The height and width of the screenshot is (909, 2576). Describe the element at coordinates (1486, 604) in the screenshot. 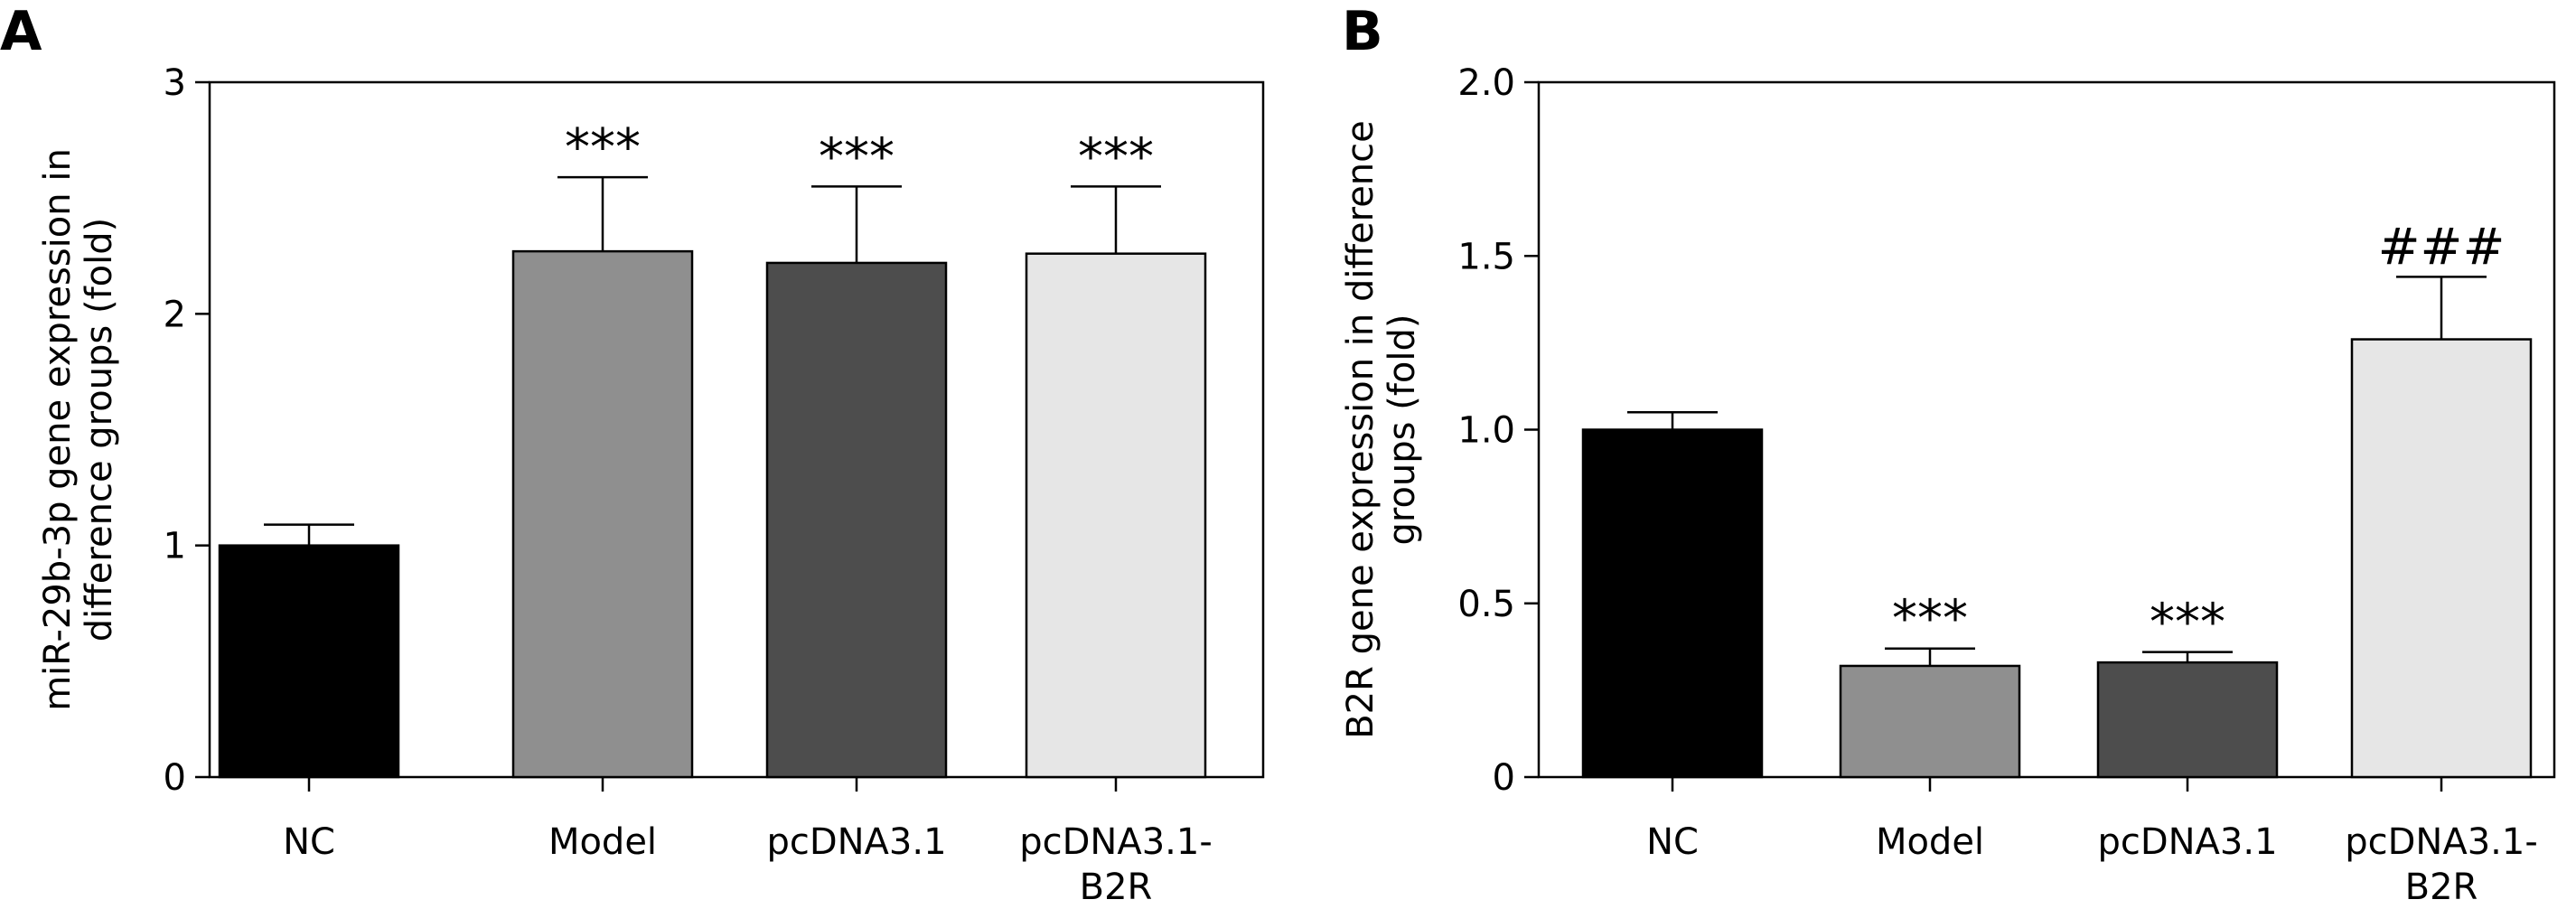

I see `panel-b-y-tick-label: 0.5` at that location.